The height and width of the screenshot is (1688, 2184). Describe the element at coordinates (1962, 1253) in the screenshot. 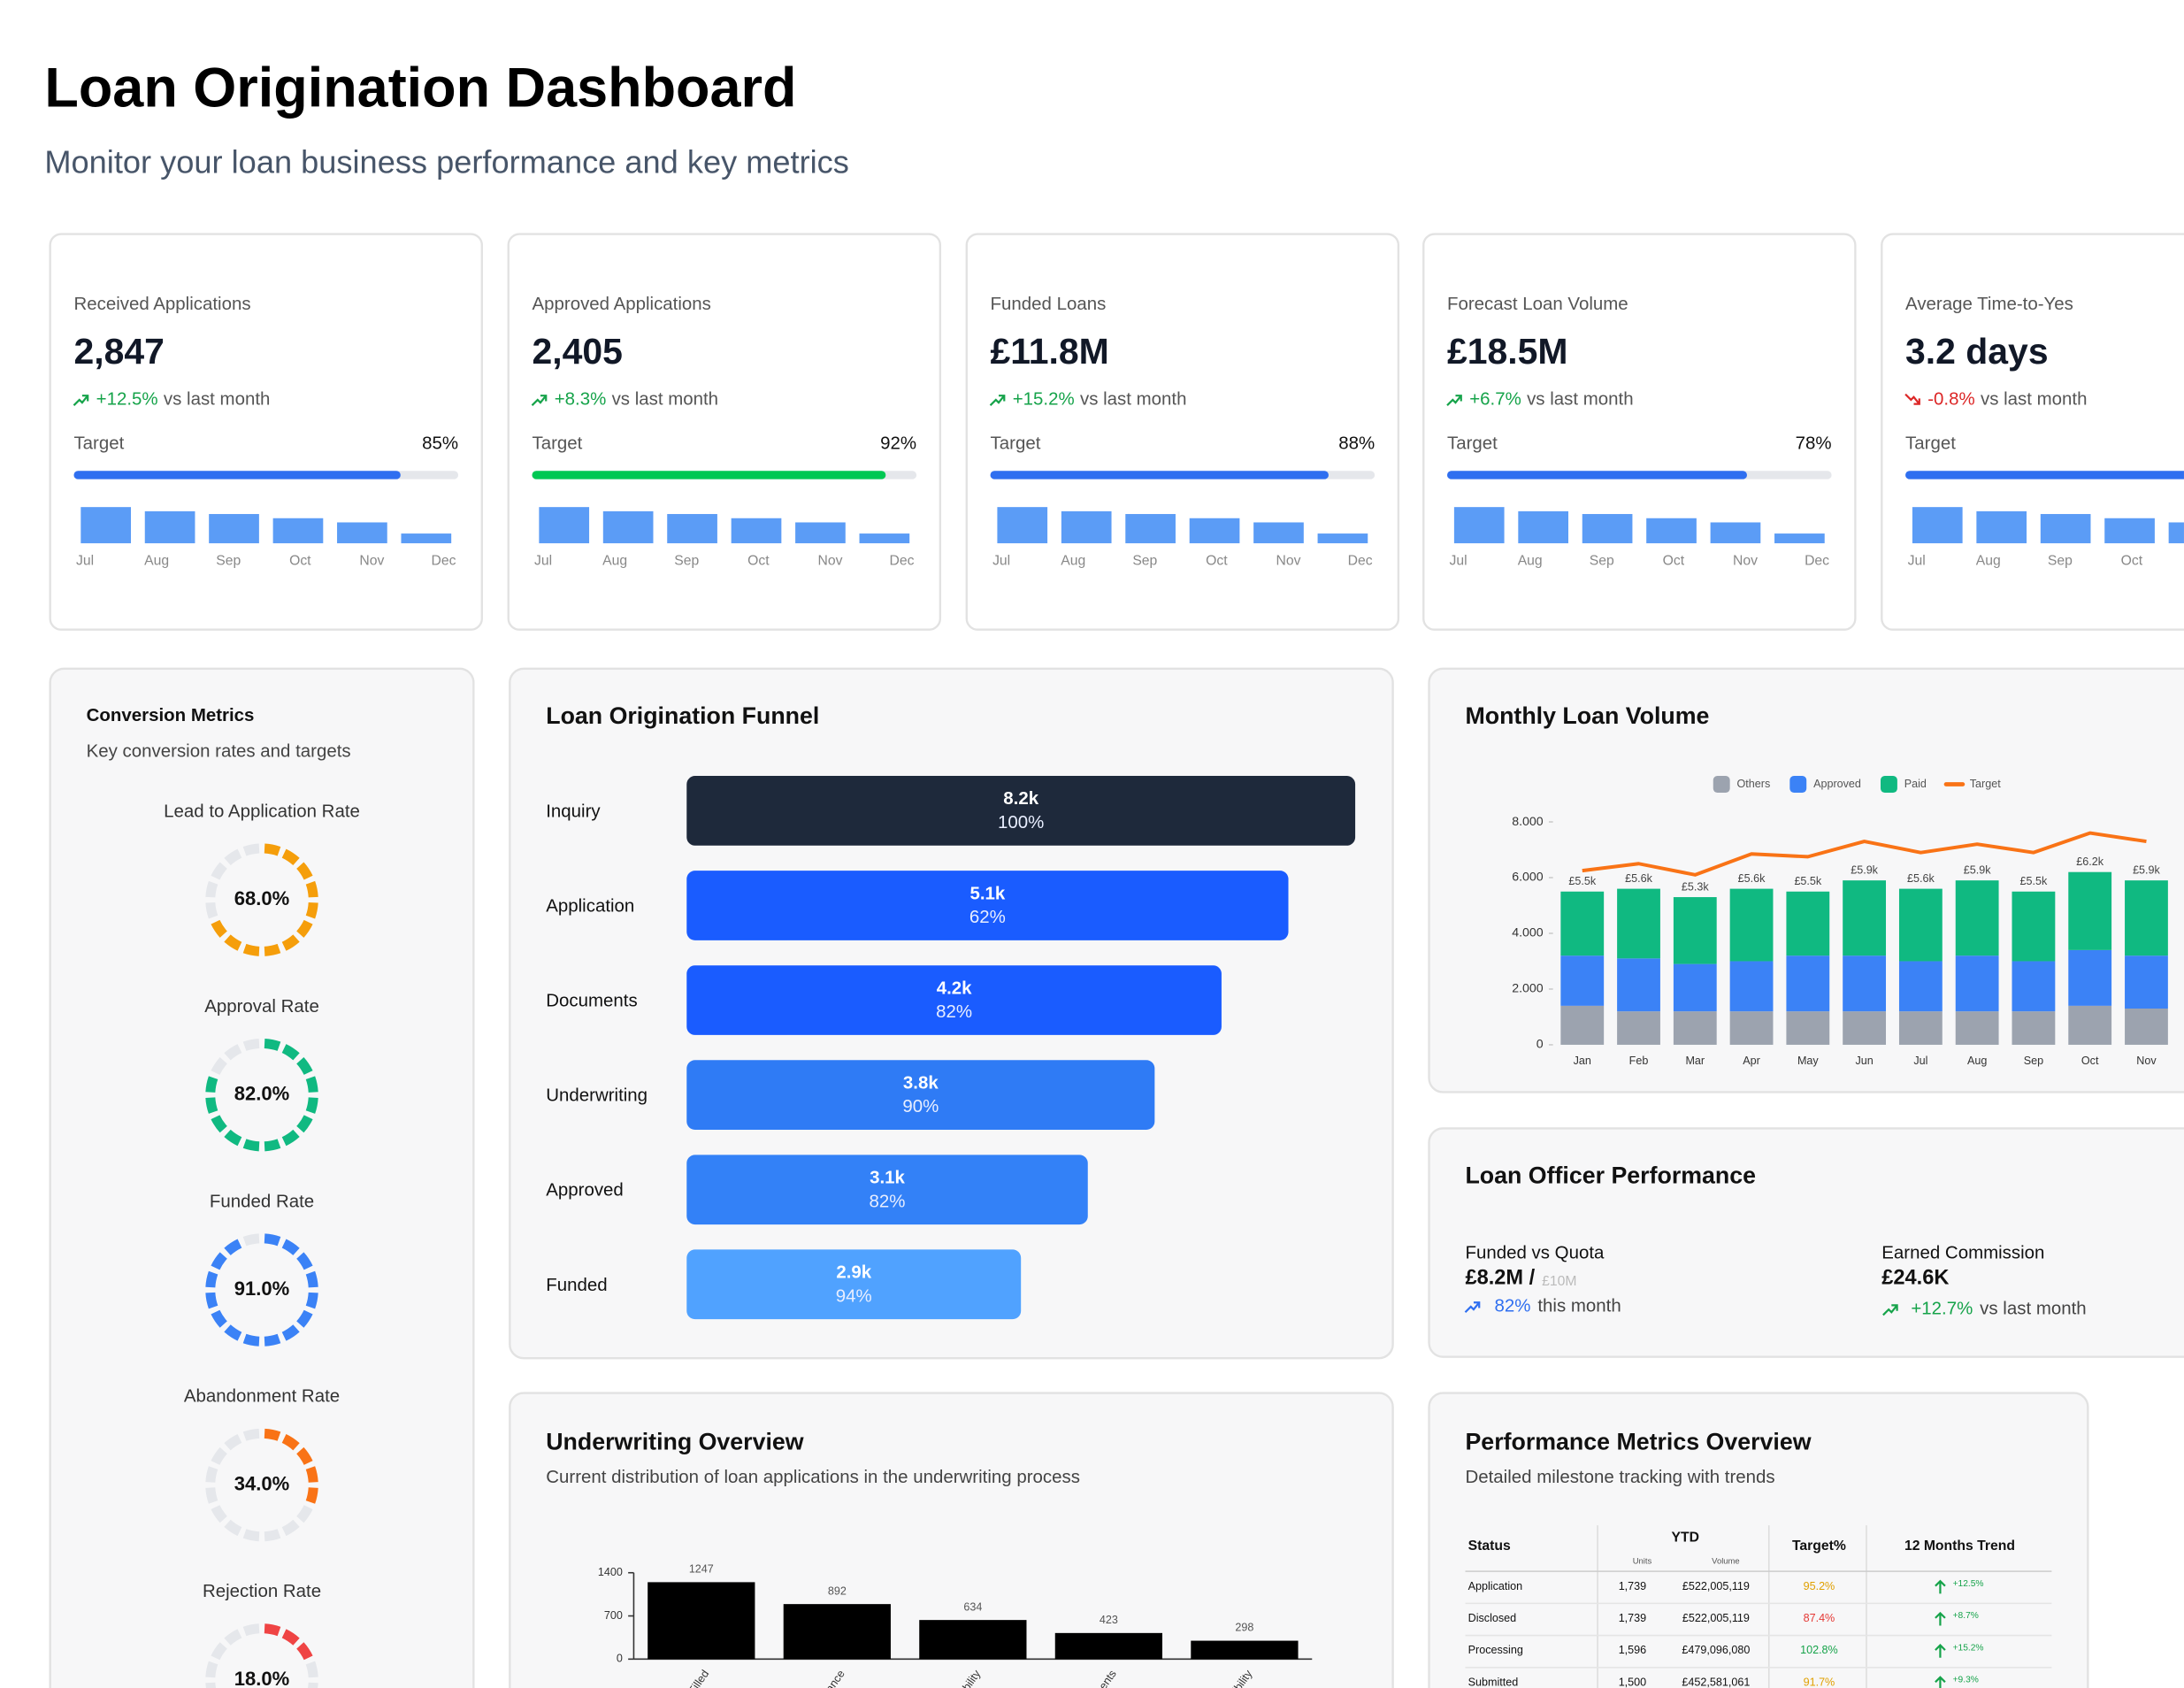

I see `metric-label: Earned Commission` at that location.